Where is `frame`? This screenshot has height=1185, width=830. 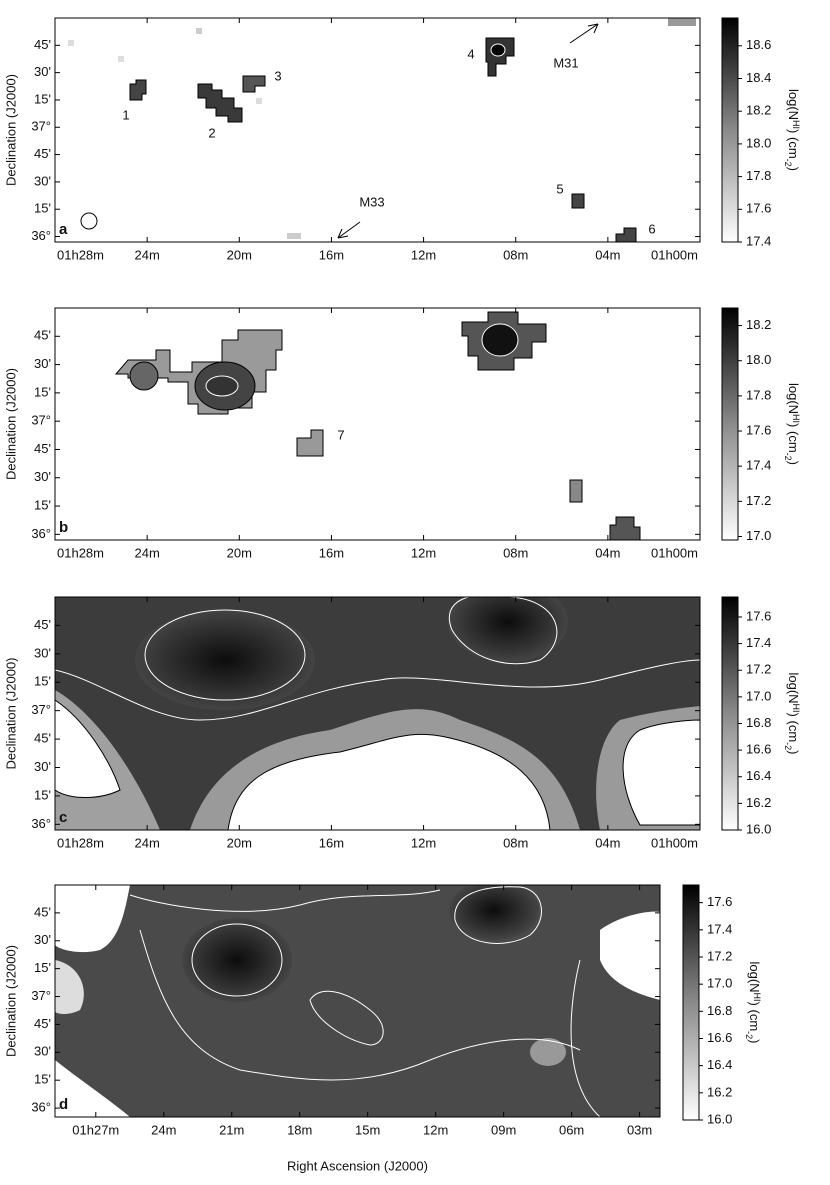 frame is located at coordinates (377, 130).